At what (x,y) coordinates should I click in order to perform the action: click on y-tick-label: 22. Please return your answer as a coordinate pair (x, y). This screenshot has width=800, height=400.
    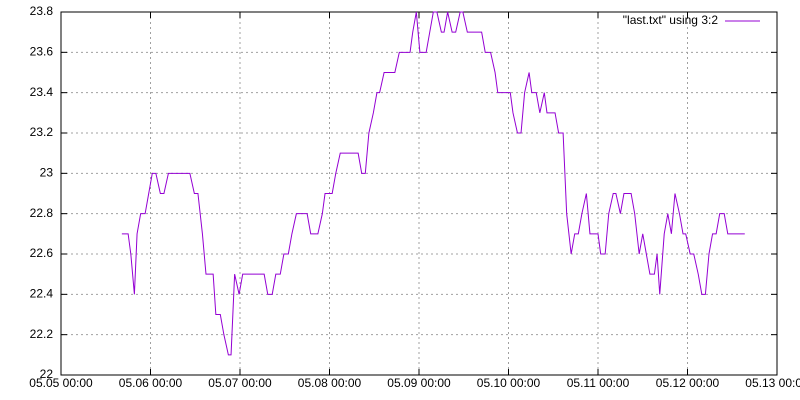
    Looking at the image, I should click on (47, 374).